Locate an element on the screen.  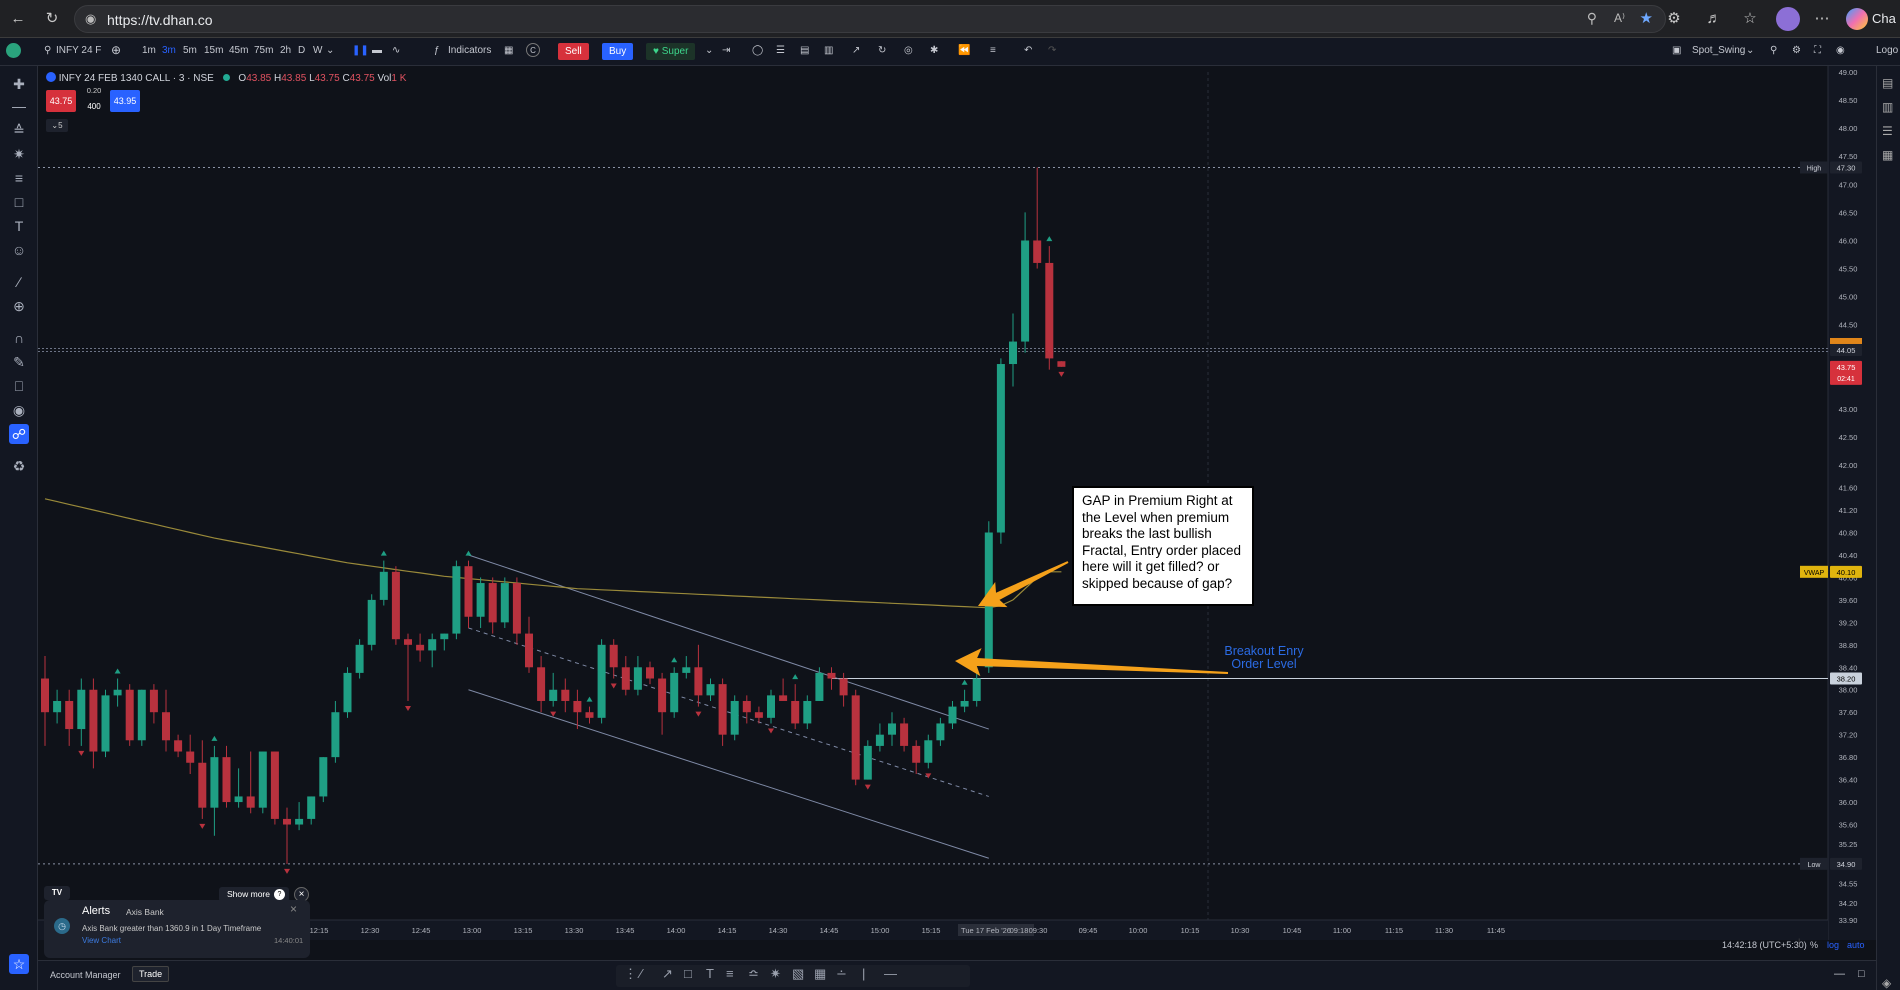
pitchfork-icon: ≙ is located at coordinates (19, 130).